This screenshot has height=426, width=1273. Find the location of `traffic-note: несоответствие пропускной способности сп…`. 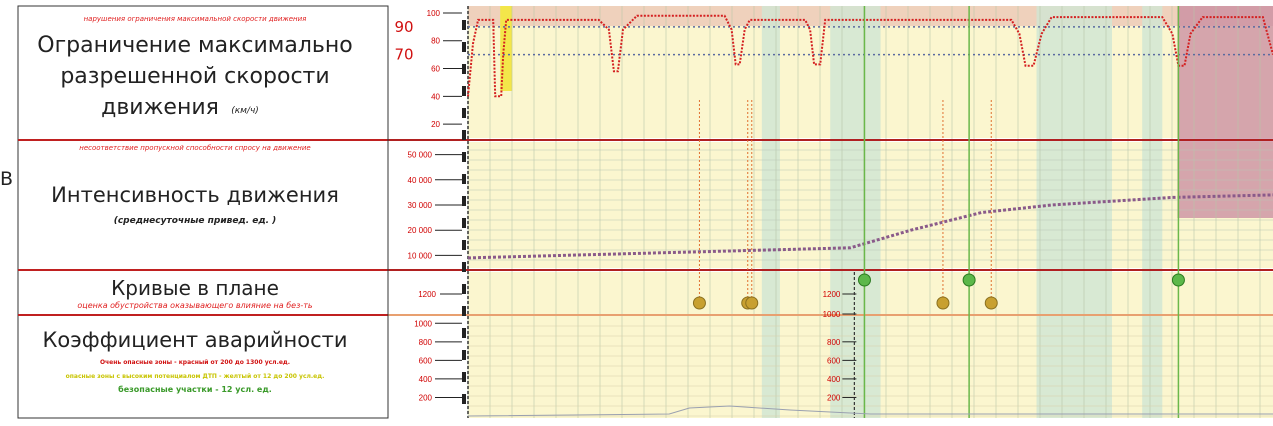

traffic-note: несоответствие пропускной способности сп… is located at coordinates (195, 148).